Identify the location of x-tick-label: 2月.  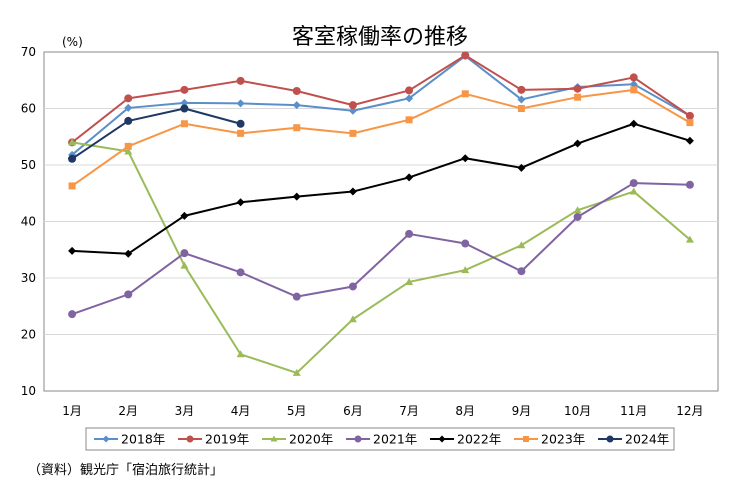
(128, 411).